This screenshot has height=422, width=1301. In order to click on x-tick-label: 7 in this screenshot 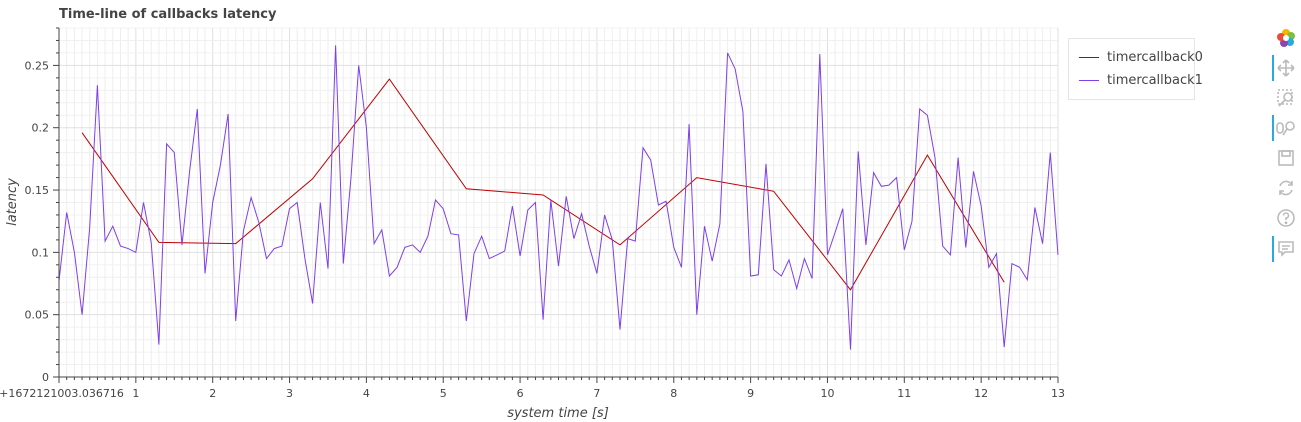, I will do `click(596, 393)`.